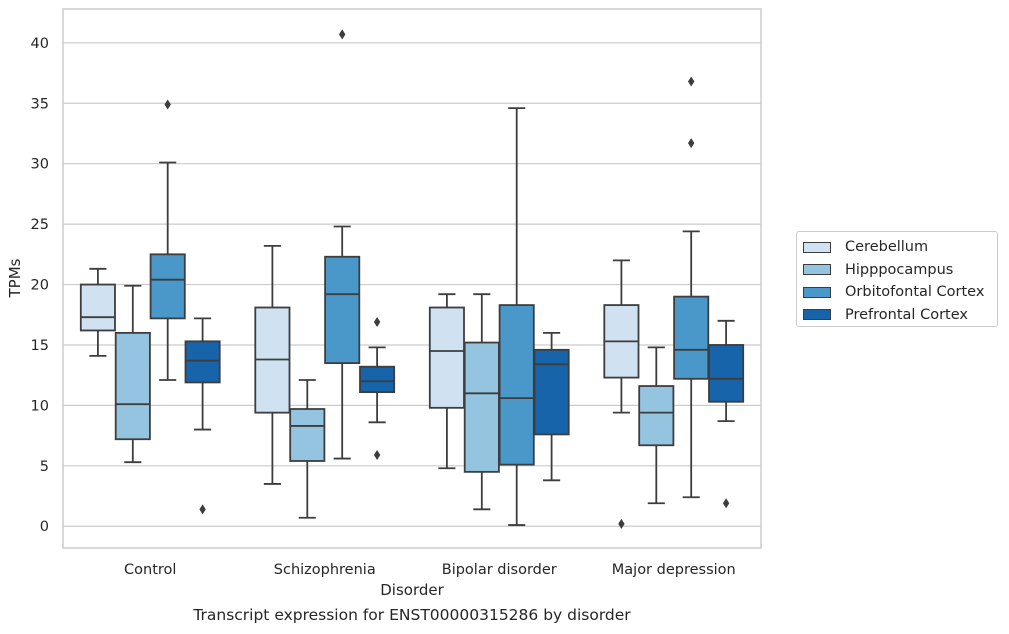  What do you see at coordinates (40, 104) in the screenshot?
I see `y-tick-label-35: 35` at bounding box center [40, 104].